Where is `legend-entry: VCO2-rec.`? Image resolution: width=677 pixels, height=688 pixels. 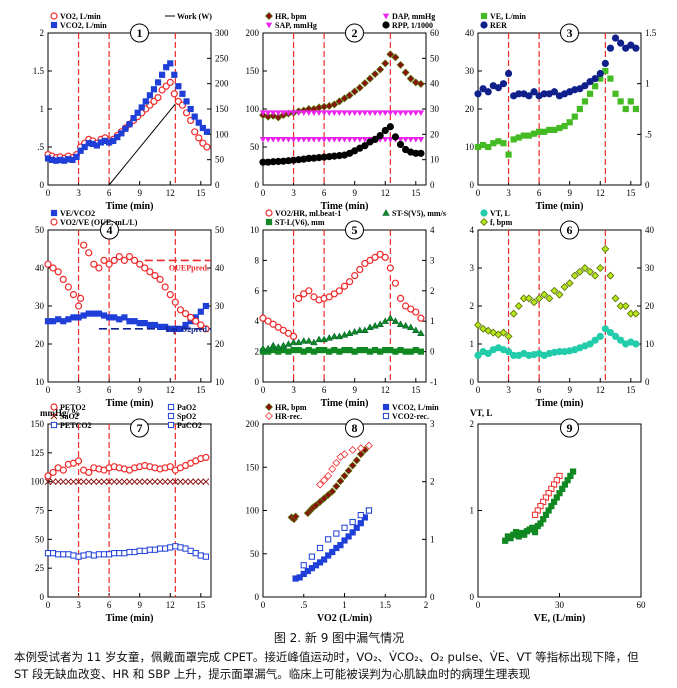 legend-entry: VCO2-rec. is located at coordinates (410, 416).